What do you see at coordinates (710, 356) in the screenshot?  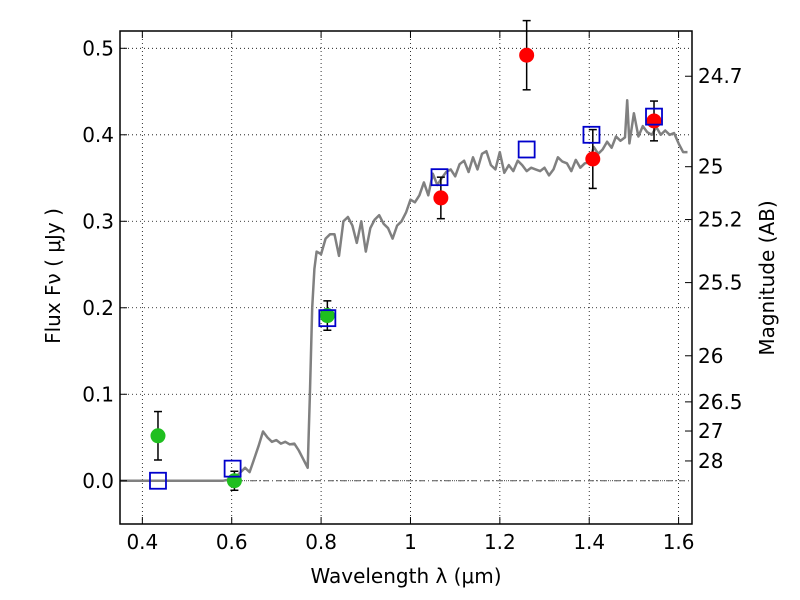 I see `right-tick-label: 26` at bounding box center [710, 356].